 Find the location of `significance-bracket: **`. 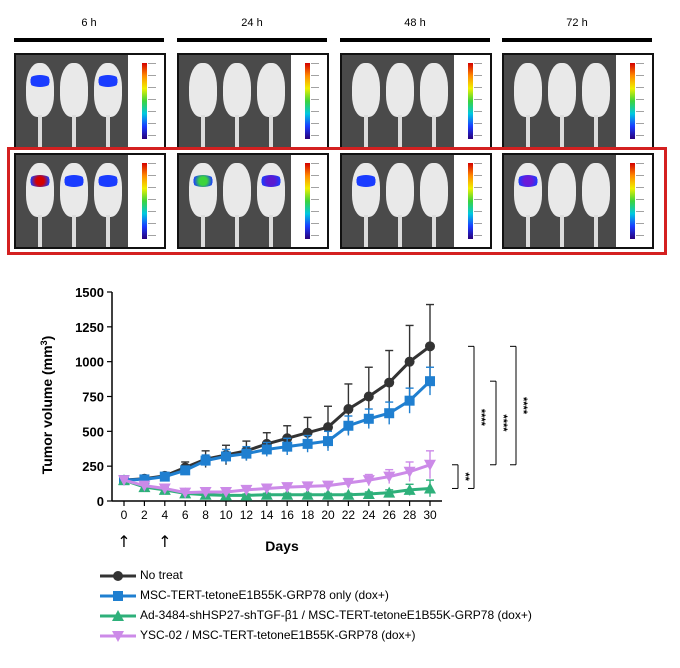

significance-bracket: ** is located at coordinates (461, 476).